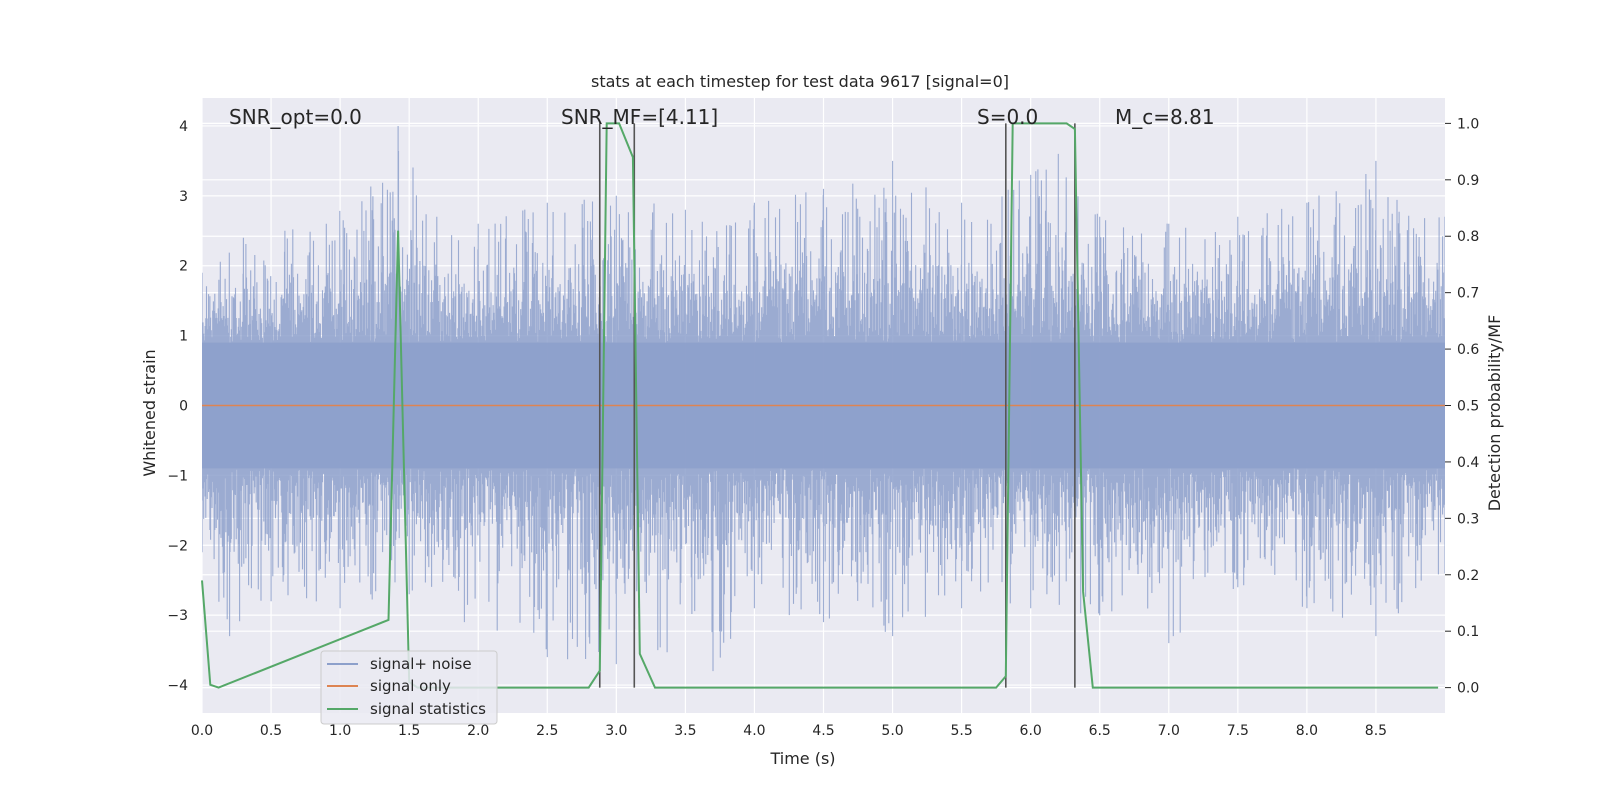 The width and height of the screenshot is (1600, 800). Describe the element at coordinates (183, 267) in the screenshot. I see `y-tick-label-left: 2` at that location.